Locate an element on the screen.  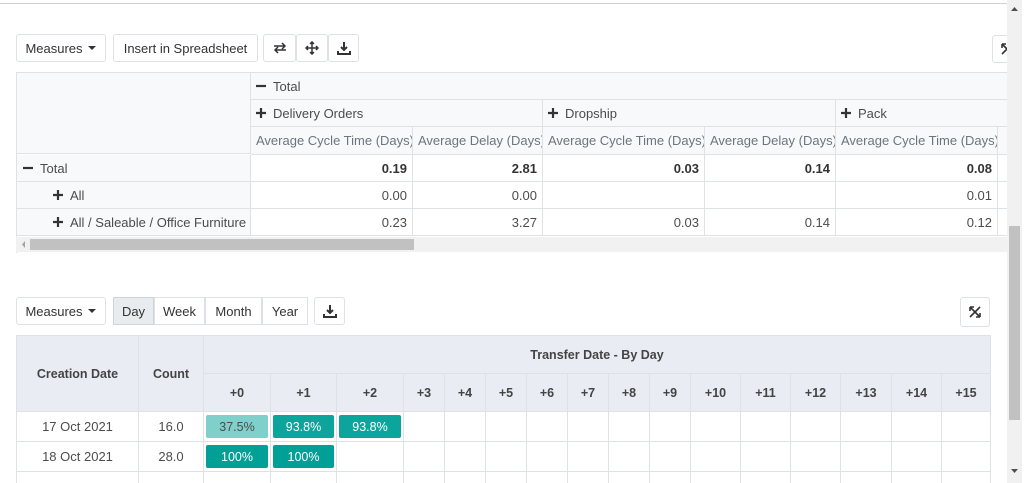
period-header-text: +4 is located at coordinates (465, 392).